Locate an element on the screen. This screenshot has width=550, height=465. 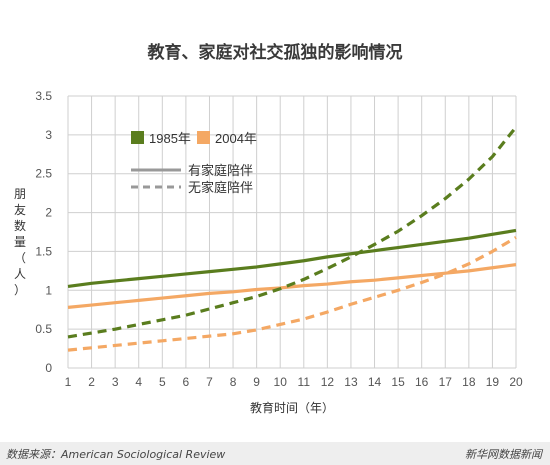
x-tick-label: 4 is located at coordinates (138, 382).